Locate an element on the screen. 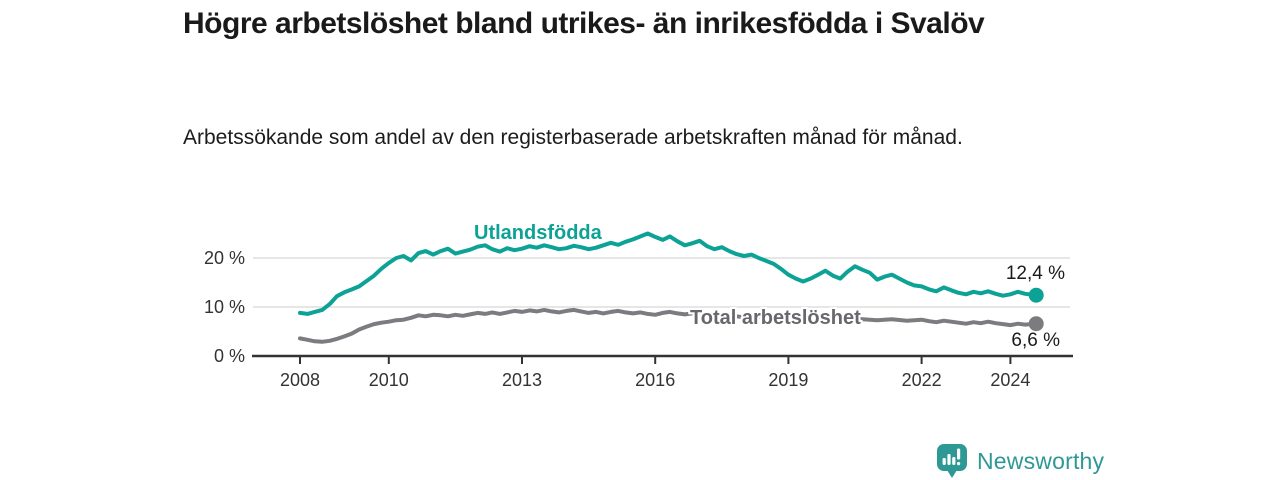 The height and width of the screenshot is (480, 1280). end-value-label-total-arbetsloshet: 6,6 % is located at coordinates (1035, 340).